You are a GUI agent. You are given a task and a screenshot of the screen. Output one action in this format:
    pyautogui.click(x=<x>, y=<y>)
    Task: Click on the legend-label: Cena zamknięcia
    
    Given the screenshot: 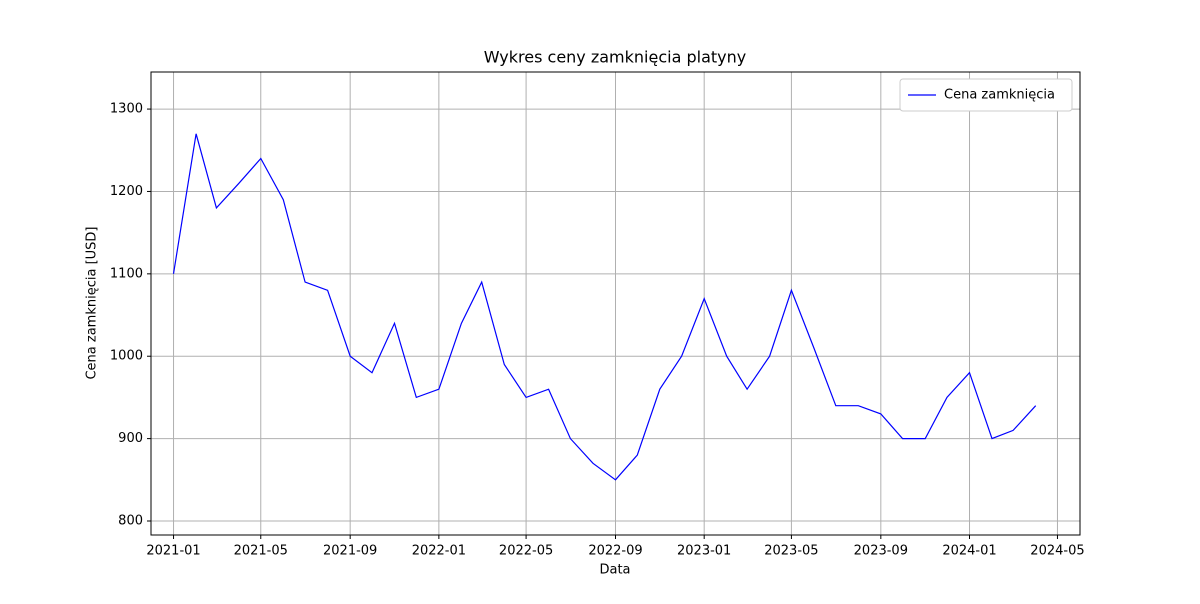 What is the action you would take?
    pyautogui.click(x=999, y=95)
    